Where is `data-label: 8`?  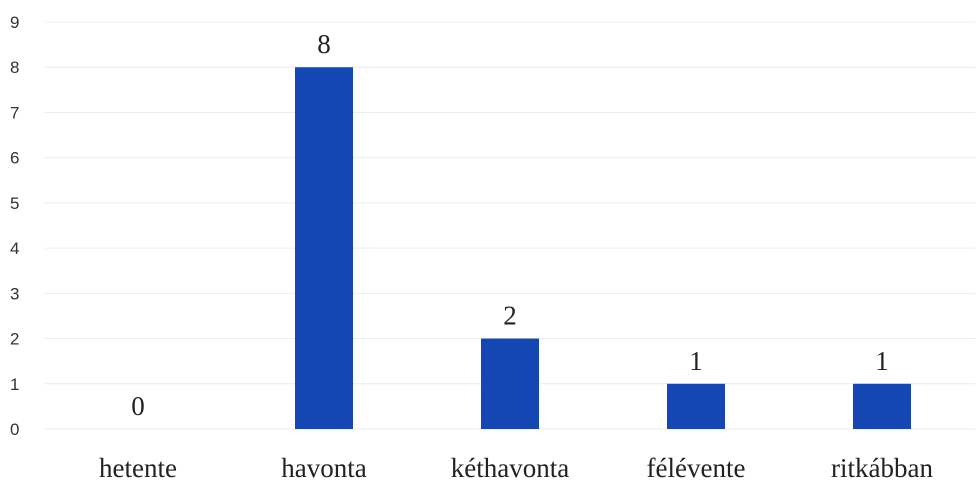 data-label: 8 is located at coordinates (324, 44).